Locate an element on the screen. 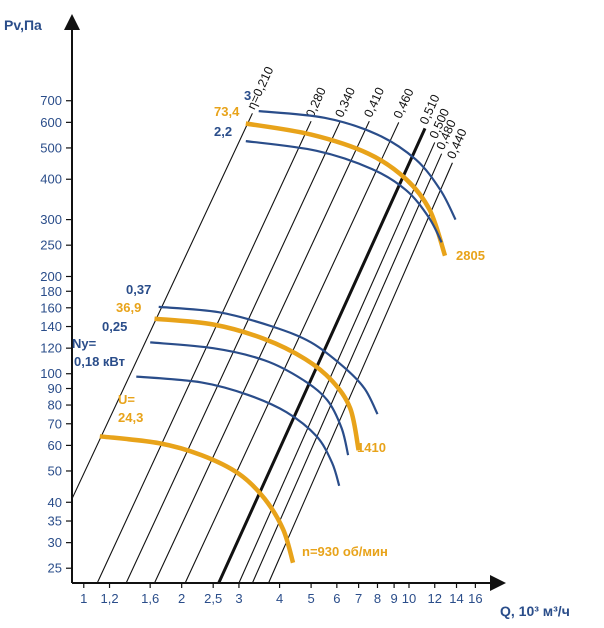 This screenshot has width=604, height=628. y-tick-label-17: 400 is located at coordinates (51, 179).